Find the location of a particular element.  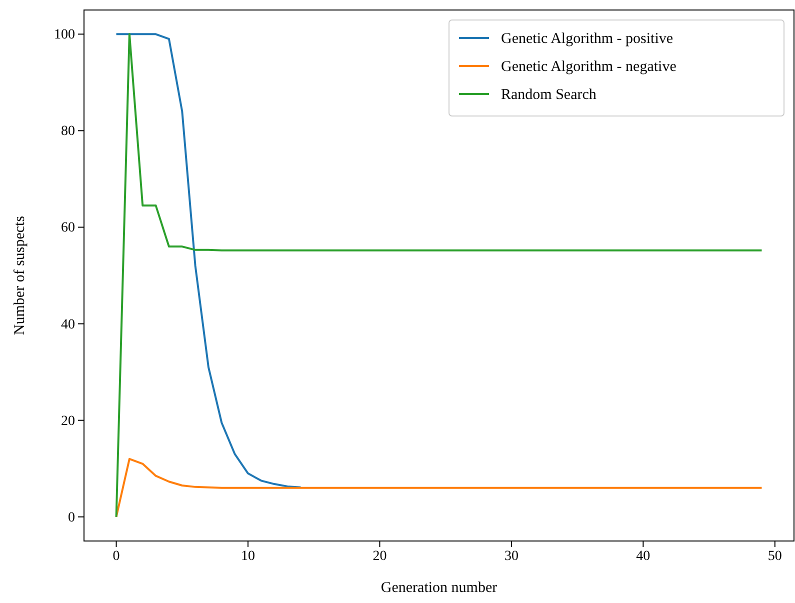

legend-label: Genetic Algorithm - negative is located at coordinates (589, 67).